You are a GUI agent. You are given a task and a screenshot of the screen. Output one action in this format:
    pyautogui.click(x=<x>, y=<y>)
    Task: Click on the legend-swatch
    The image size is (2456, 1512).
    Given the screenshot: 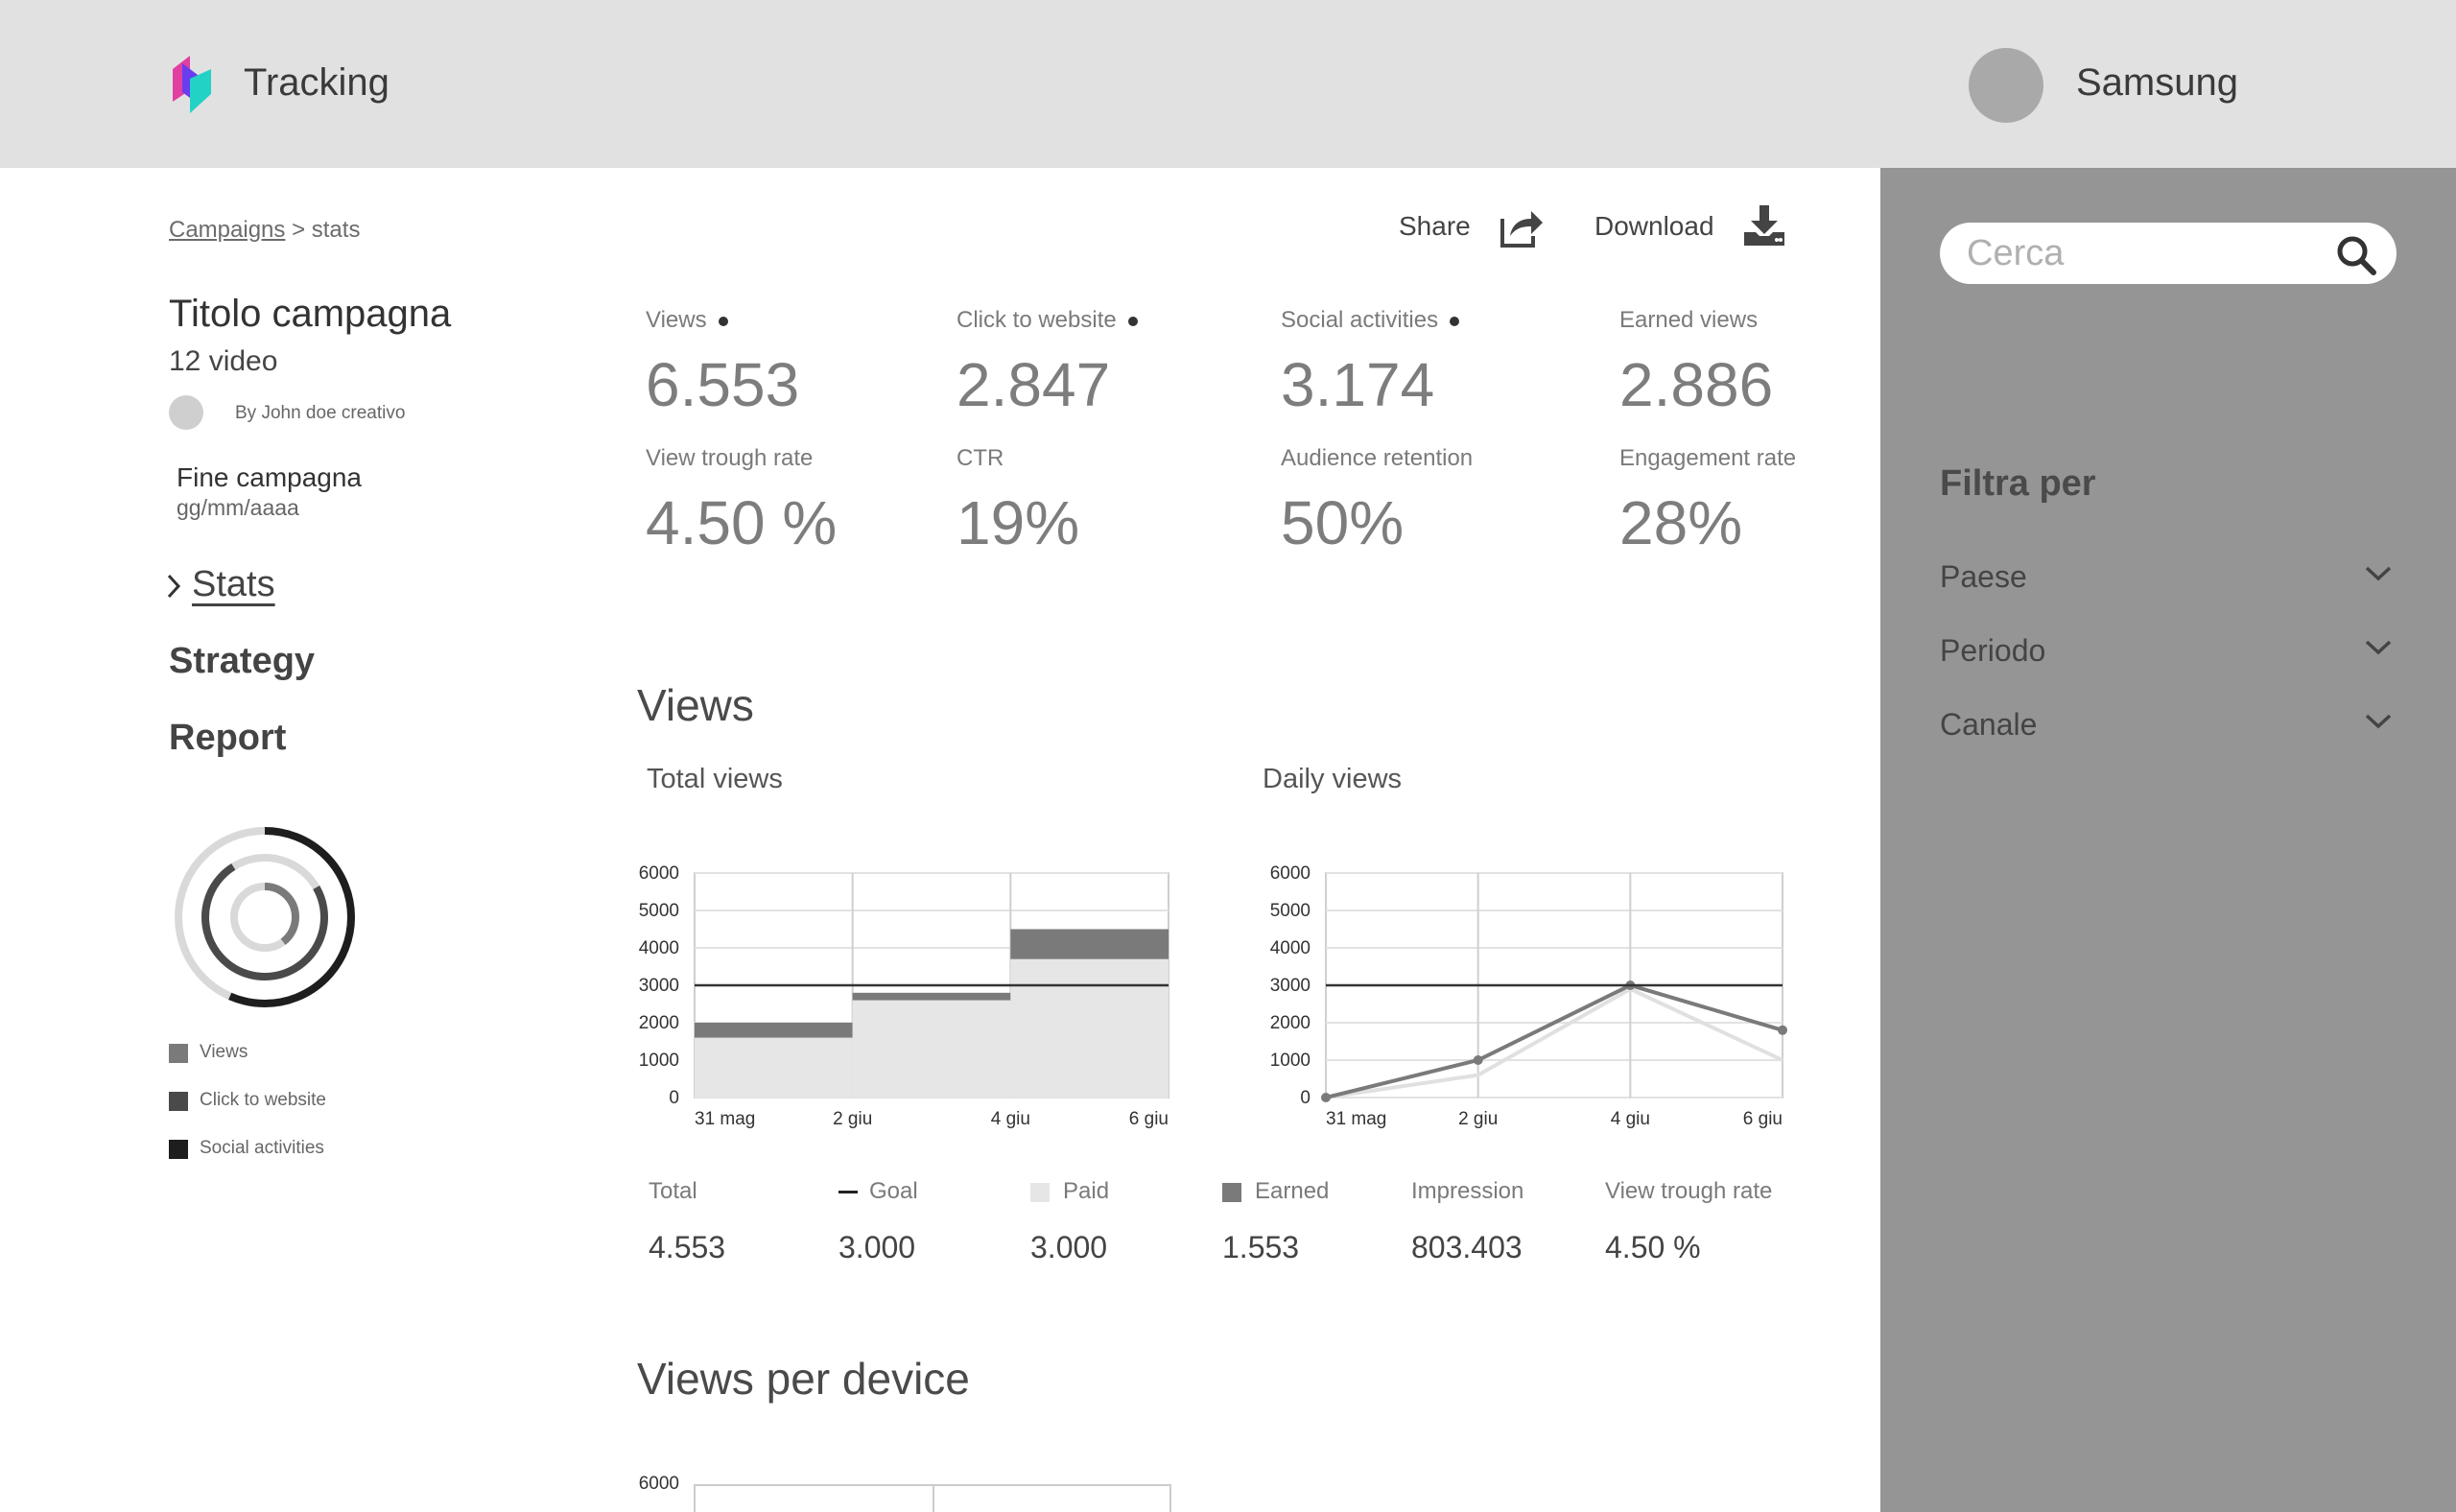 What is the action you would take?
    pyautogui.click(x=178, y=1101)
    